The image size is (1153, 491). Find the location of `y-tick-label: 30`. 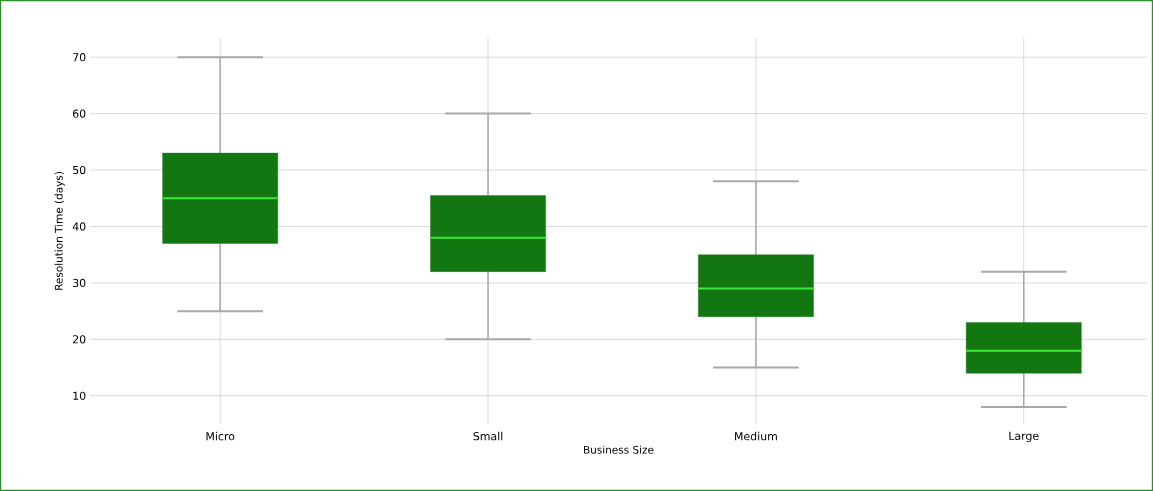

y-tick-label: 30 is located at coordinates (79, 283).